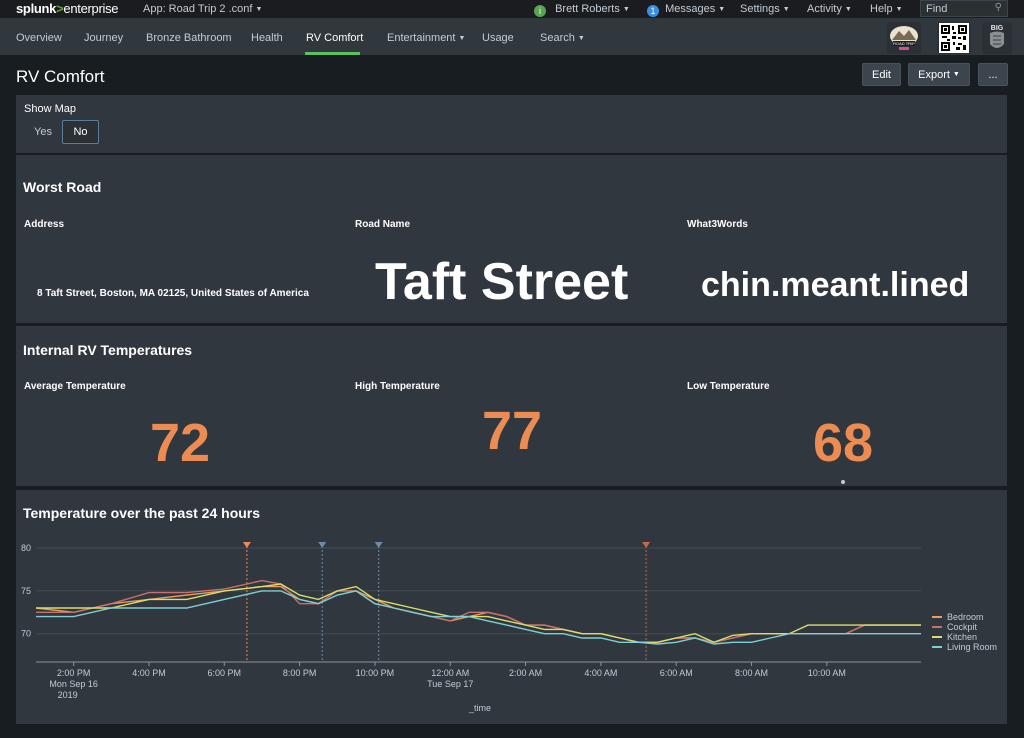  Describe the element at coordinates (44, 224) in the screenshot. I see `address-label: Address` at that location.